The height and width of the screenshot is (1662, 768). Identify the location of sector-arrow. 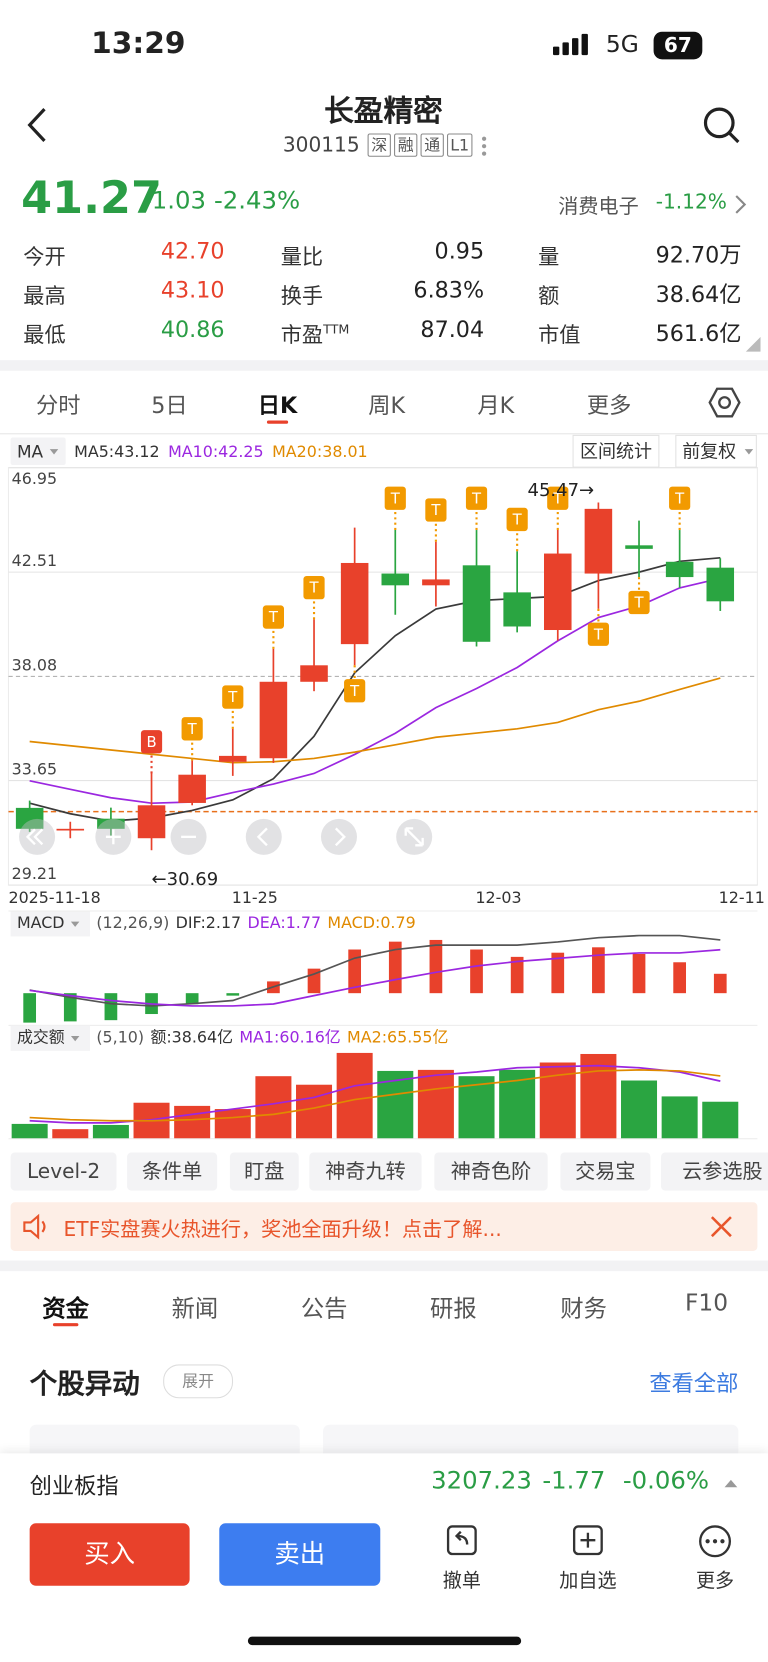
(740, 204).